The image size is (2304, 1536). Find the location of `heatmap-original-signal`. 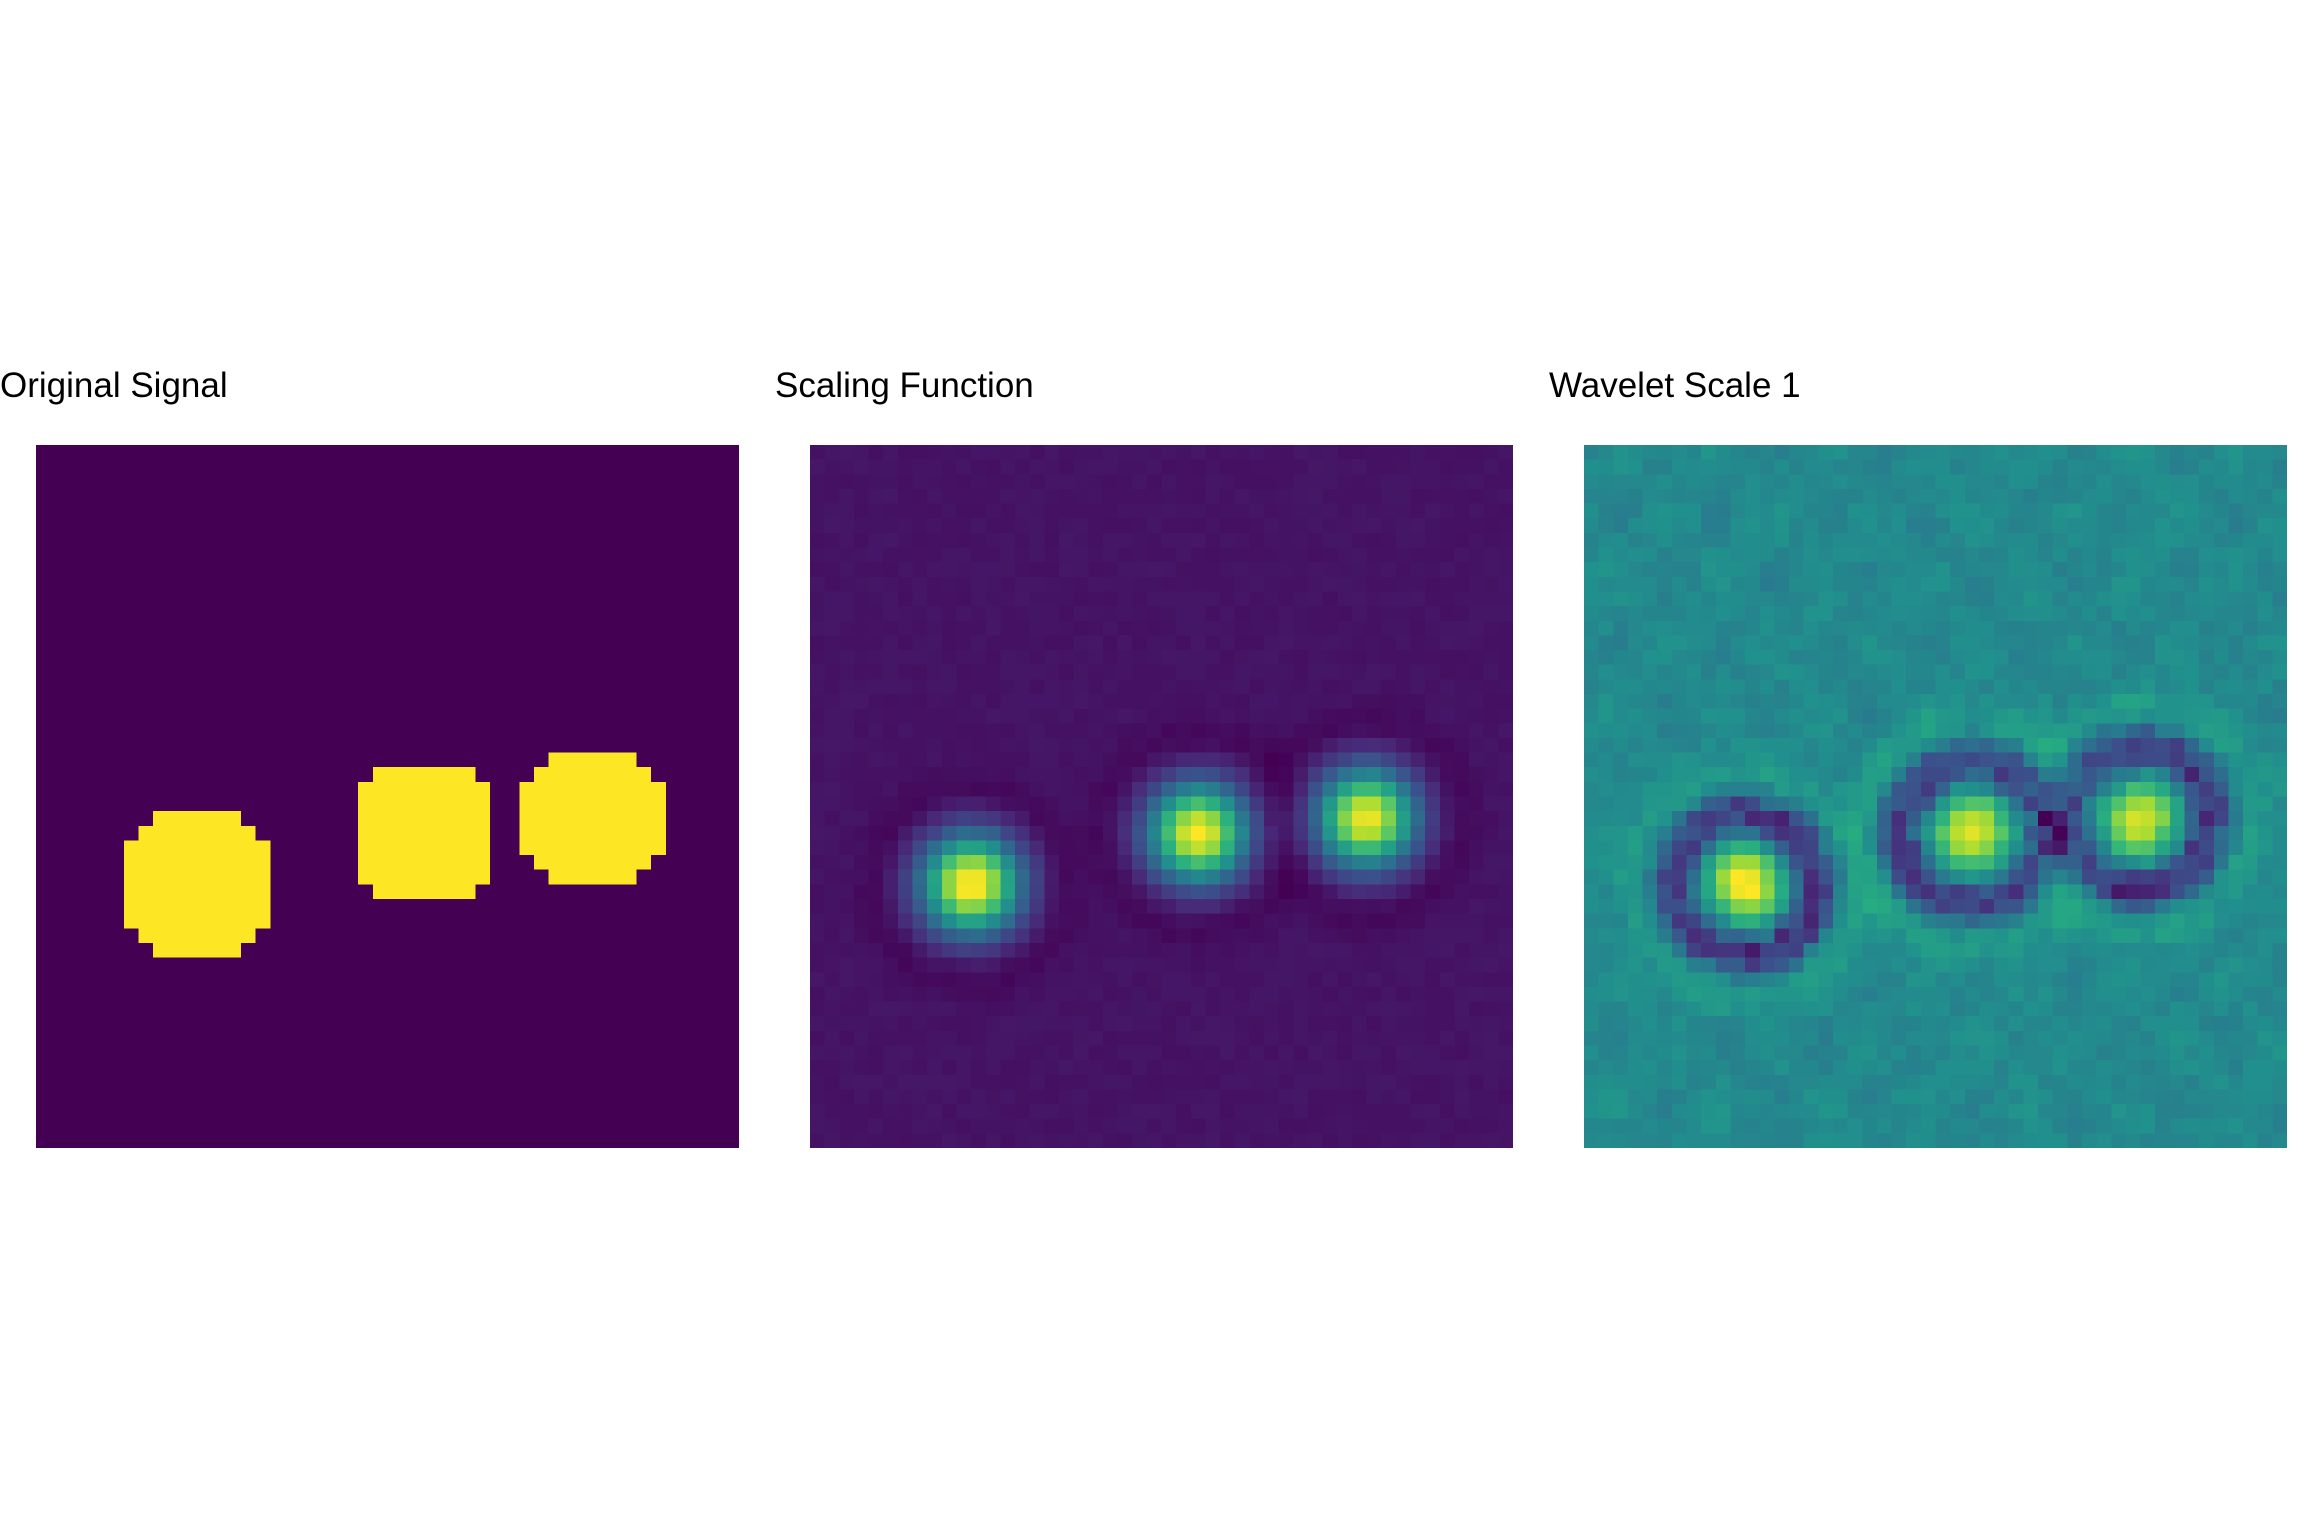

heatmap-original-signal is located at coordinates (387, 796).